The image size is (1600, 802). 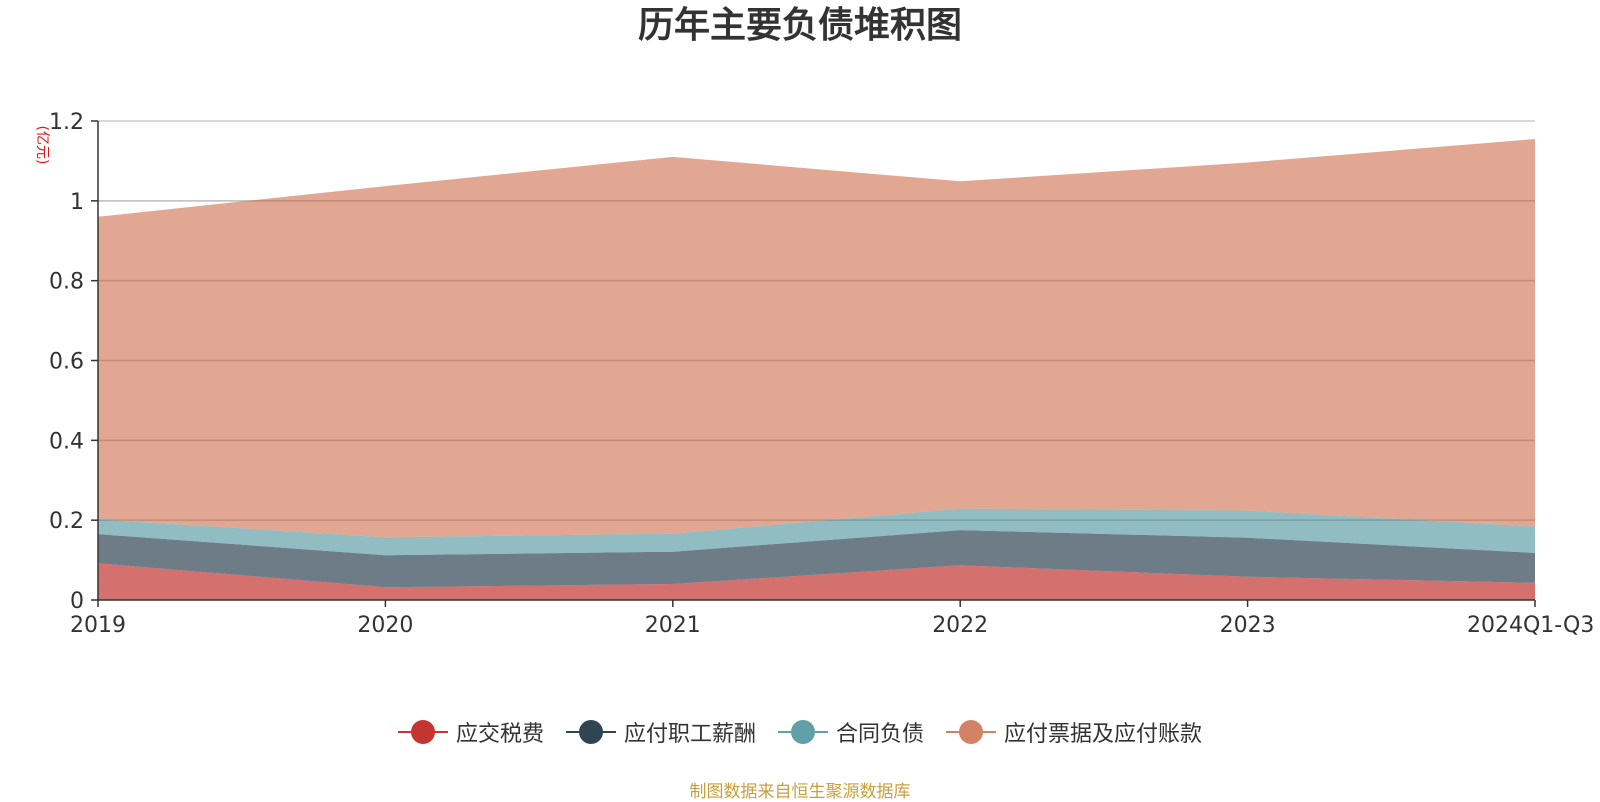 What do you see at coordinates (66, 282) in the screenshot?
I see `y-tick-label-4: 0.8` at bounding box center [66, 282].